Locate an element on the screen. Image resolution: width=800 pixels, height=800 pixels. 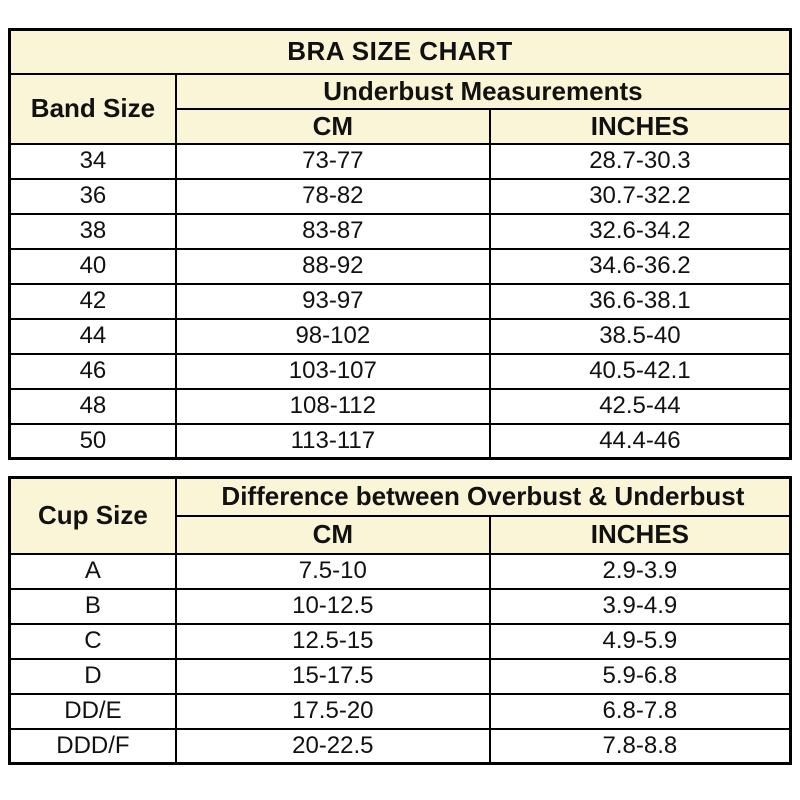
band-size-cell: 34 is located at coordinates (92, 161).